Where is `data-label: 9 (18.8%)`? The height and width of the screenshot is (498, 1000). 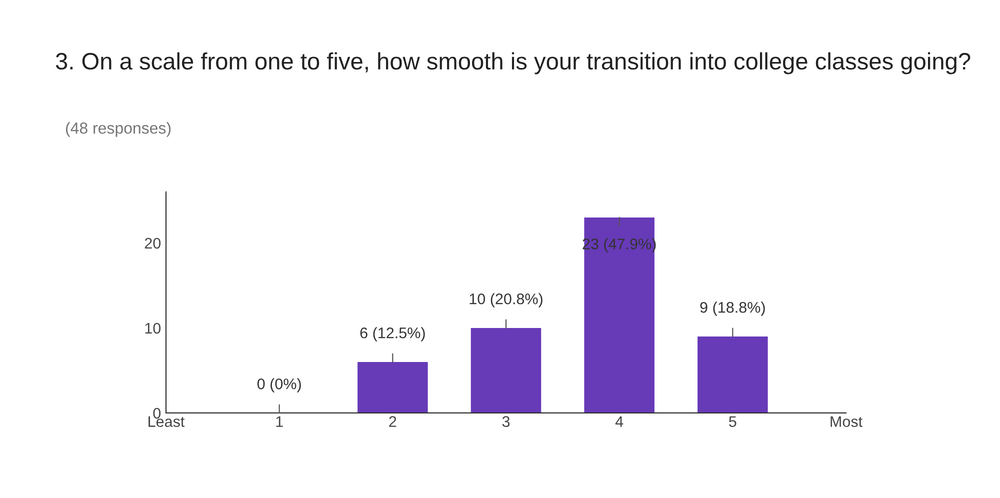 data-label: 9 (18.8%) is located at coordinates (732, 309).